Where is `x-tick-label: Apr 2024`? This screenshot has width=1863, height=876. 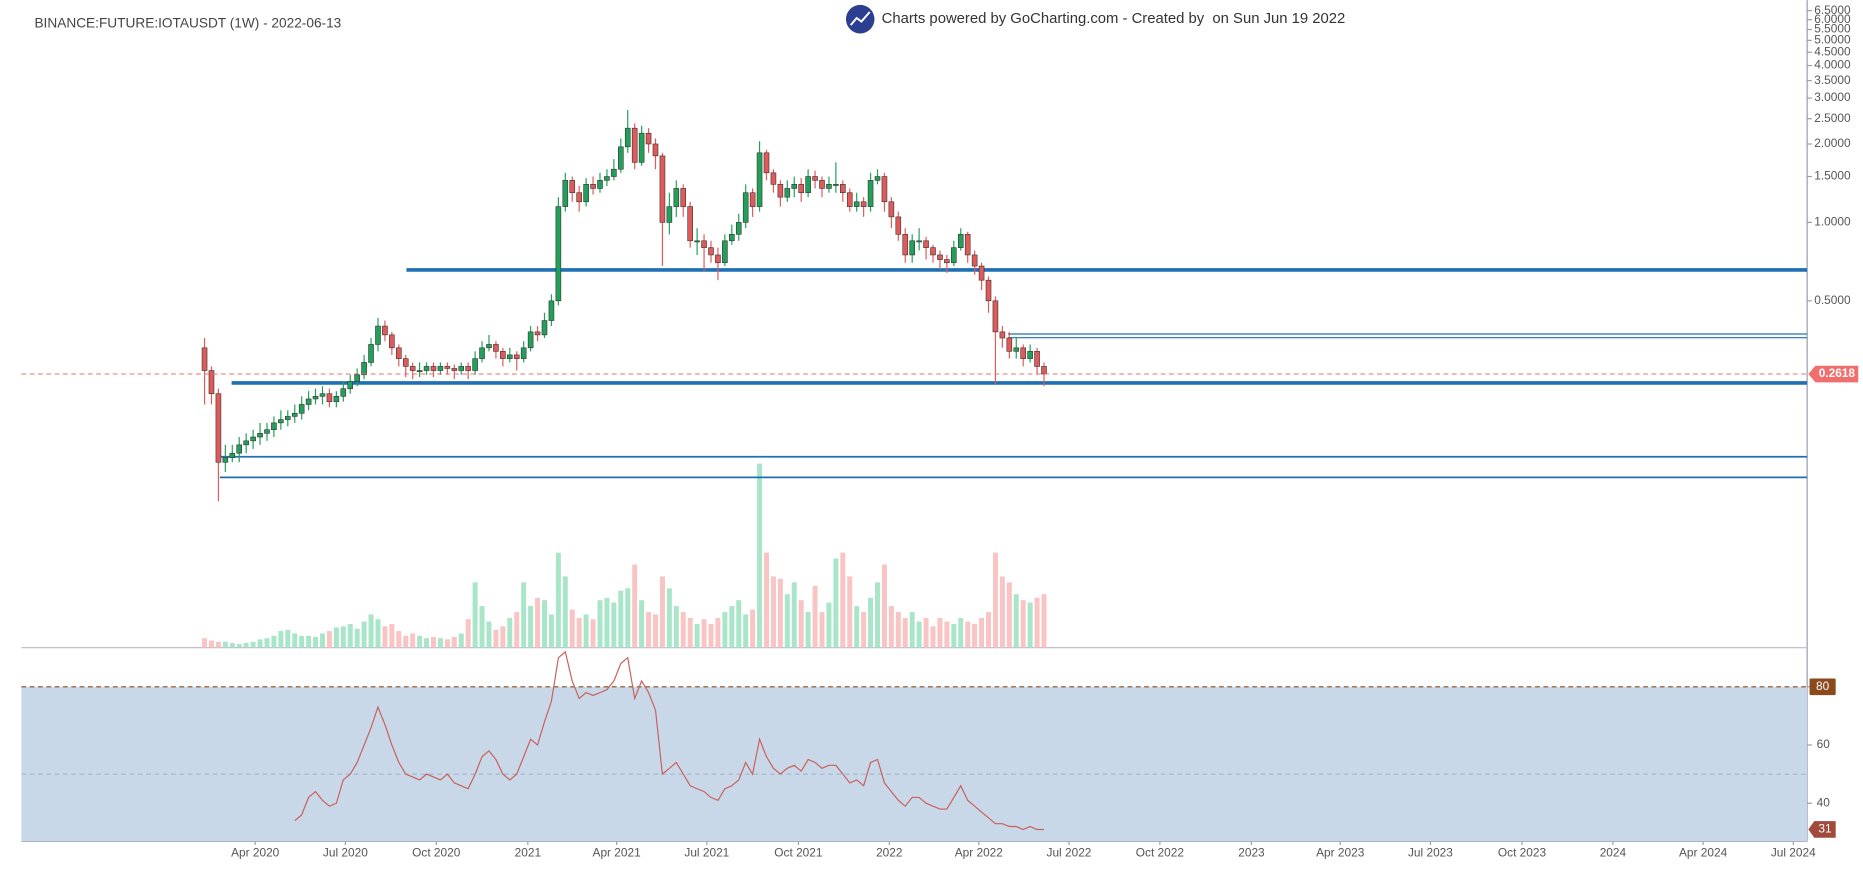 x-tick-label: Apr 2024 is located at coordinates (1703, 852).